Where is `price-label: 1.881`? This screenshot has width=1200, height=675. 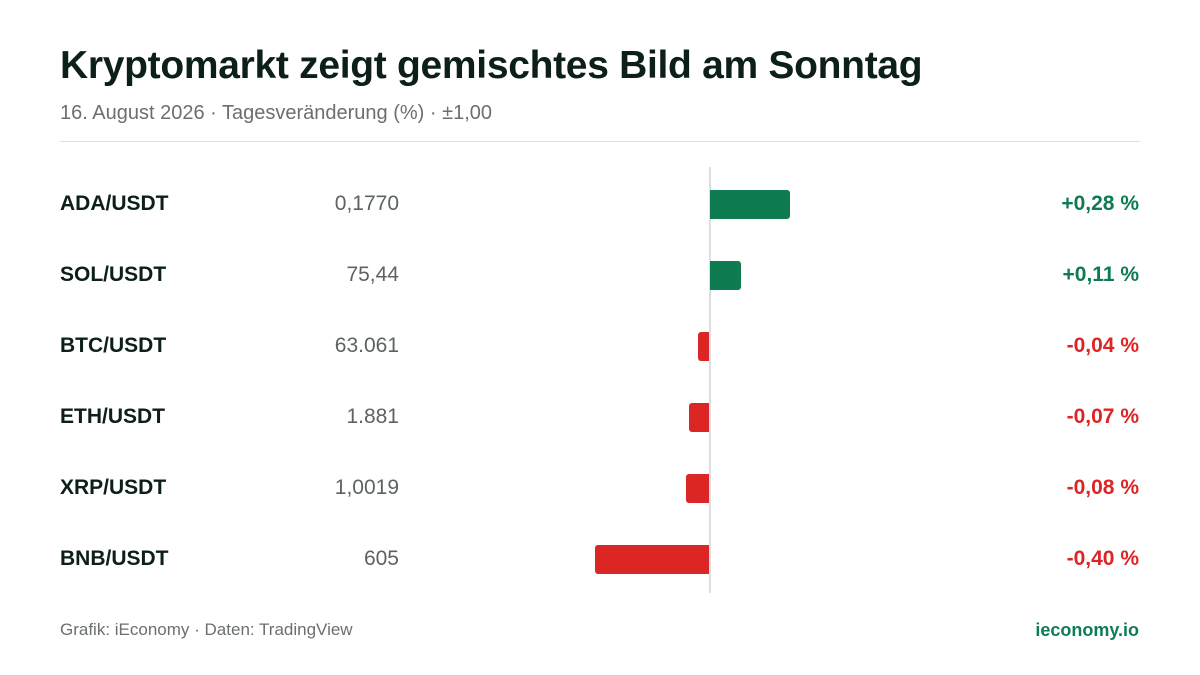 price-label: 1.881 is located at coordinates (372, 416).